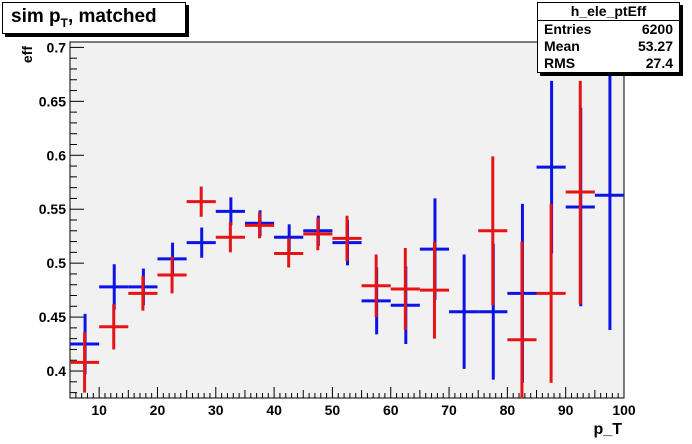 This screenshot has height=444, width=692. Describe the element at coordinates (274, 410) in the screenshot. I see `x-tick-label: 40` at that location.